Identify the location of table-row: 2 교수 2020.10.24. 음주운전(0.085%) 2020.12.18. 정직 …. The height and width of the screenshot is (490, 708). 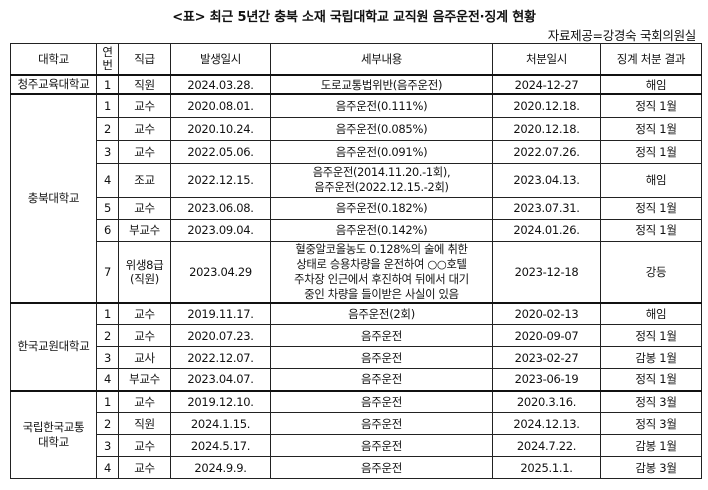
(356, 128).